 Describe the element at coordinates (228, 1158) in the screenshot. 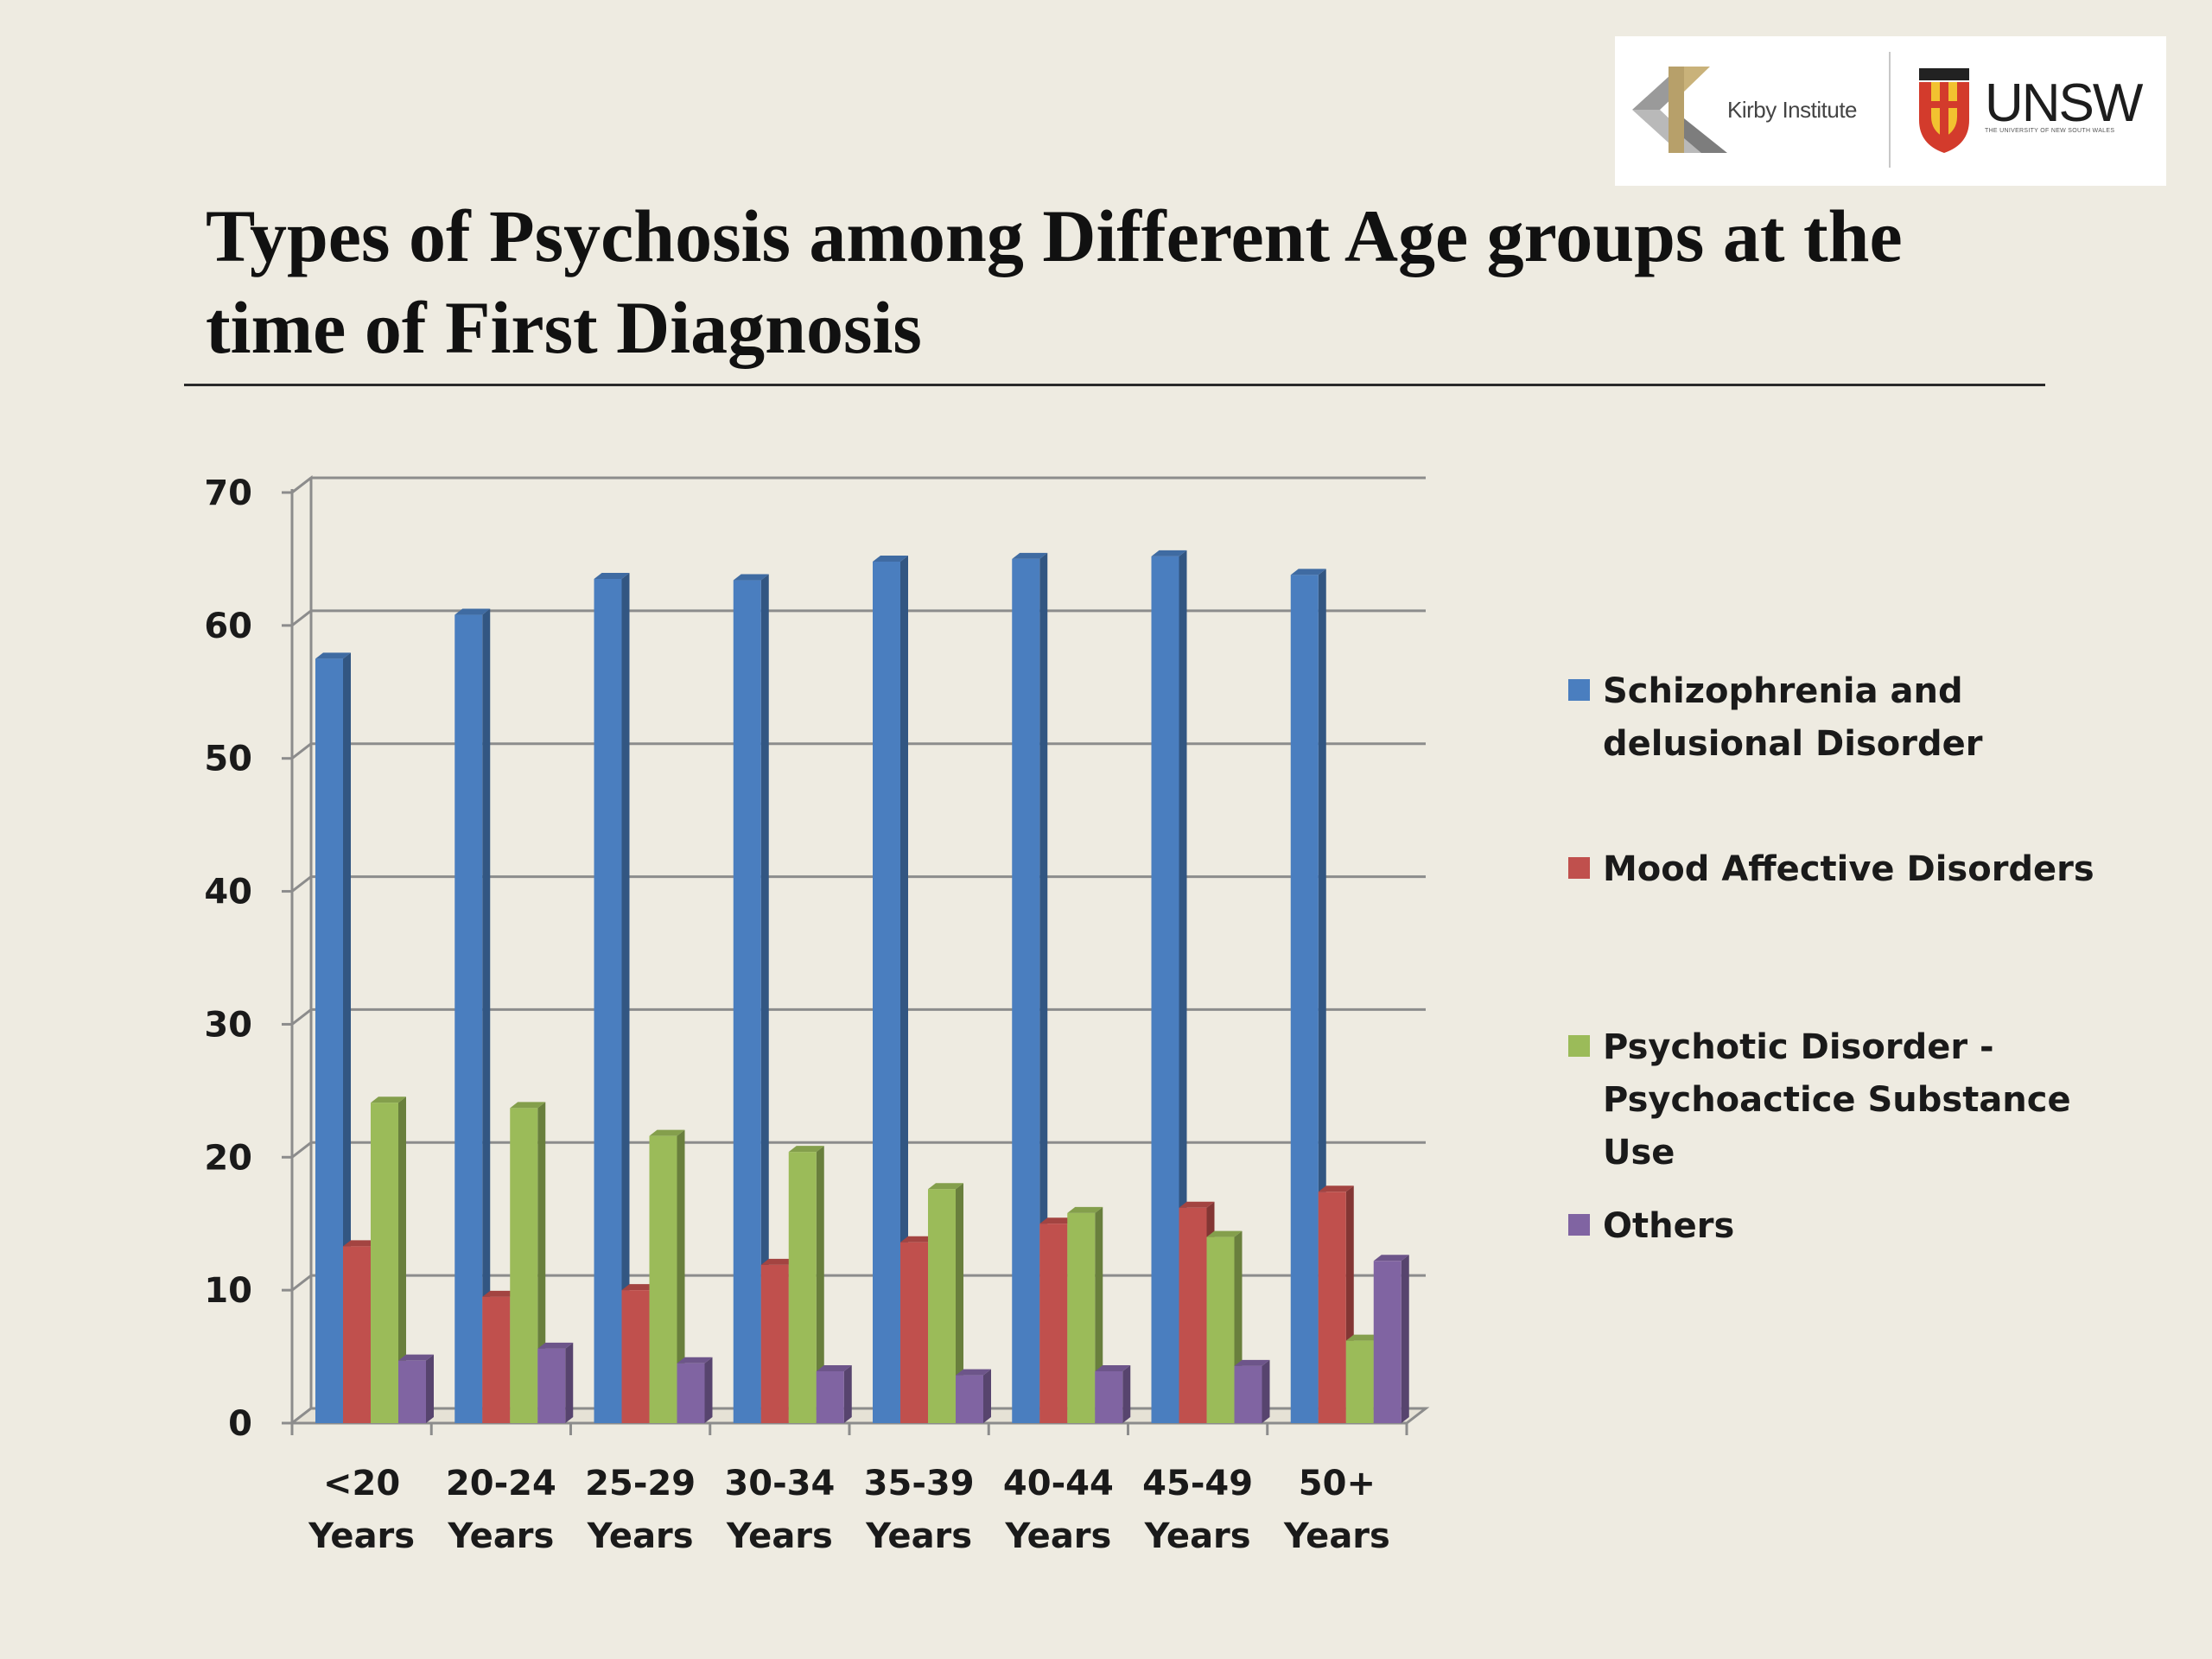

I see `y-tick-label: 20` at that location.